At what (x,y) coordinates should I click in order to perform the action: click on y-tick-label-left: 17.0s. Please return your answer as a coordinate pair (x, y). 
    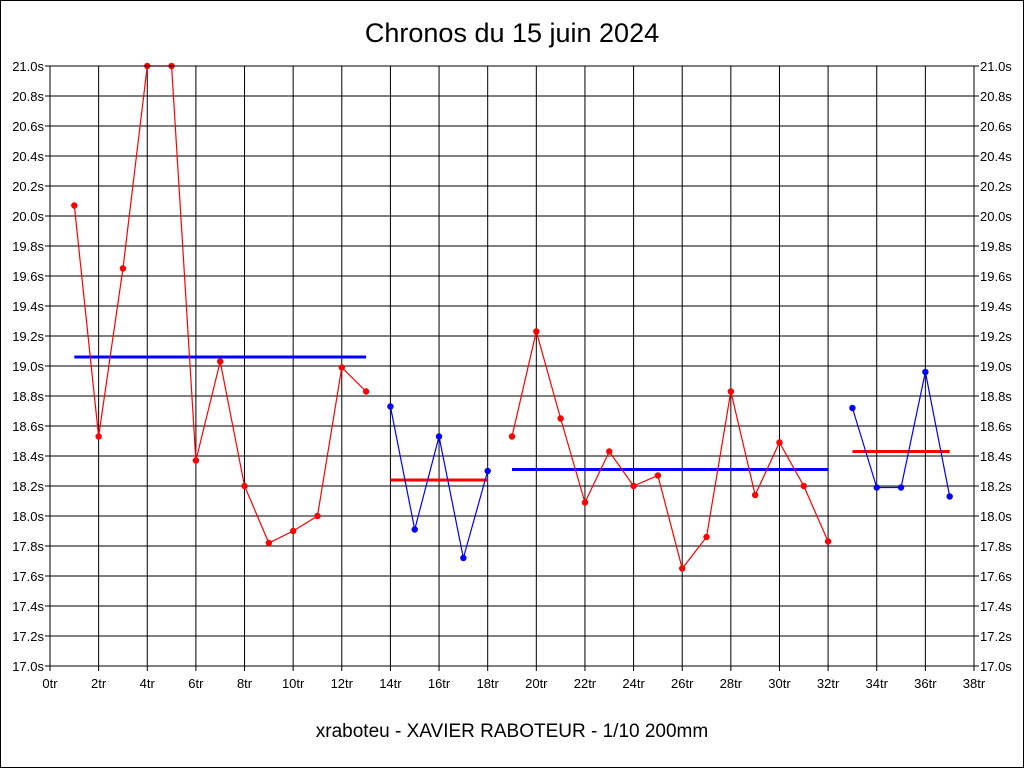
    Looking at the image, I should click on (28, 666).